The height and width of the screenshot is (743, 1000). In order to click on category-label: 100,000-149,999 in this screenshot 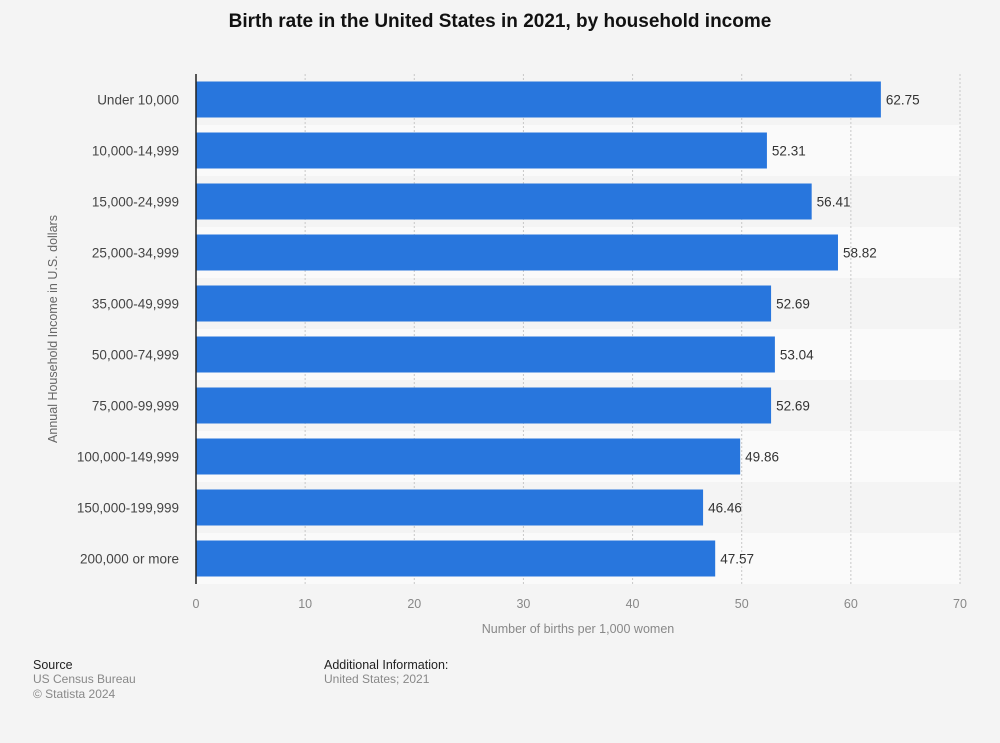, I will do `click(128, 457)`.